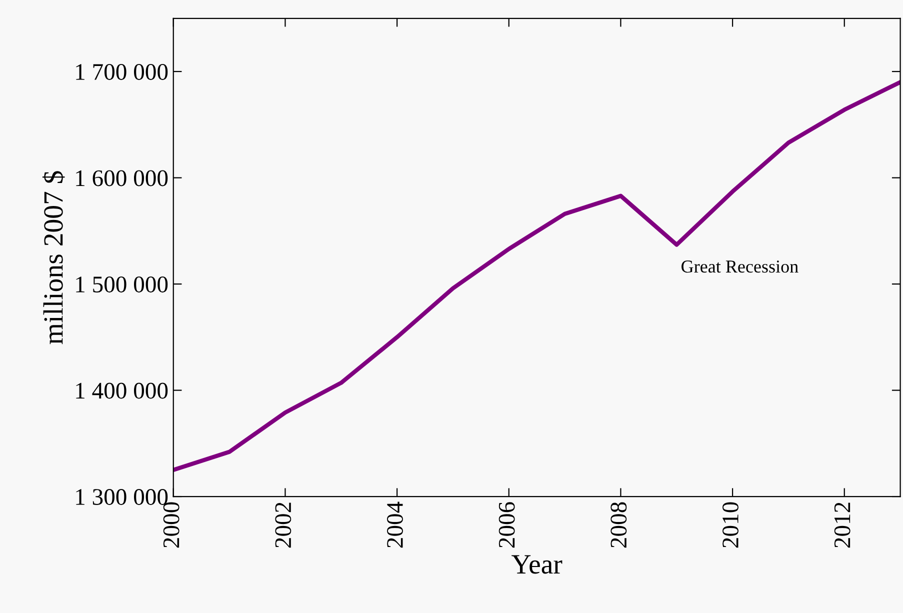  I want to click on x-tick-label: 2006, so click(506, 525).